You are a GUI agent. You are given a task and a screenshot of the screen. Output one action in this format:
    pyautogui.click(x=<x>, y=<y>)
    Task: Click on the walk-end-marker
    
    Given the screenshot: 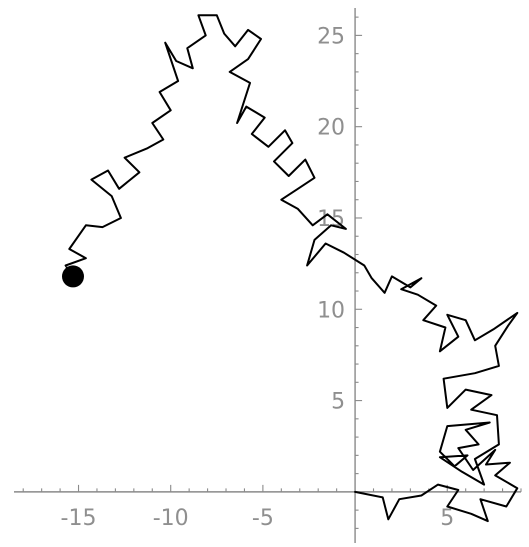 What is the action you would take?
    pyautogui.click(x=72, y=276)
    